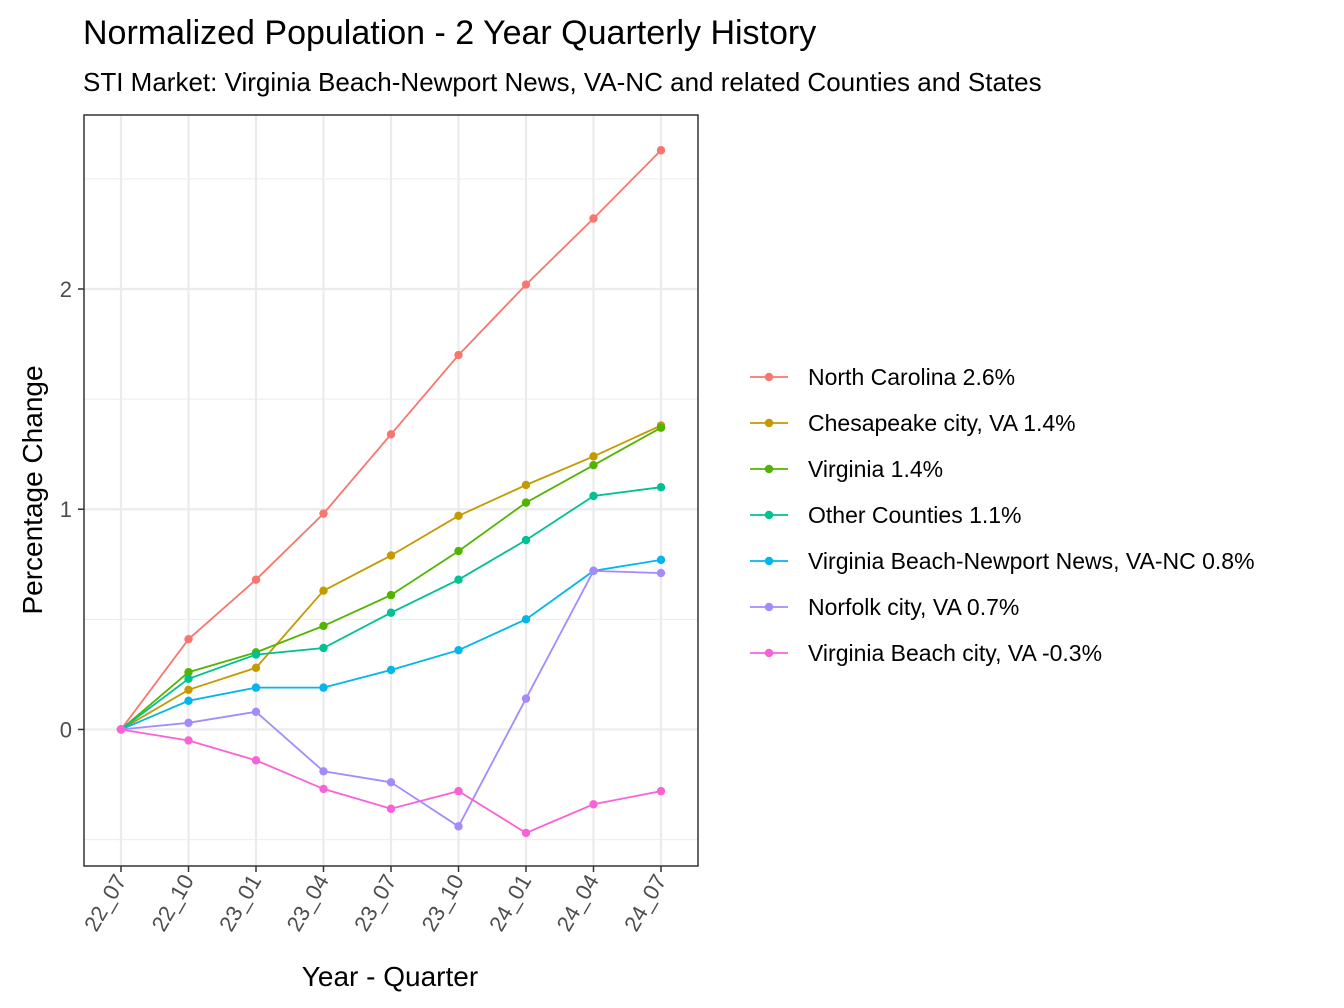 The width and height of the screenshot is (1344, 1008). What do you see at coordinates (955, 653) in the screenshot?
I see `legend-label-6: Virginia Beach city, VA -0.3%` at bounding box center [955, 653].